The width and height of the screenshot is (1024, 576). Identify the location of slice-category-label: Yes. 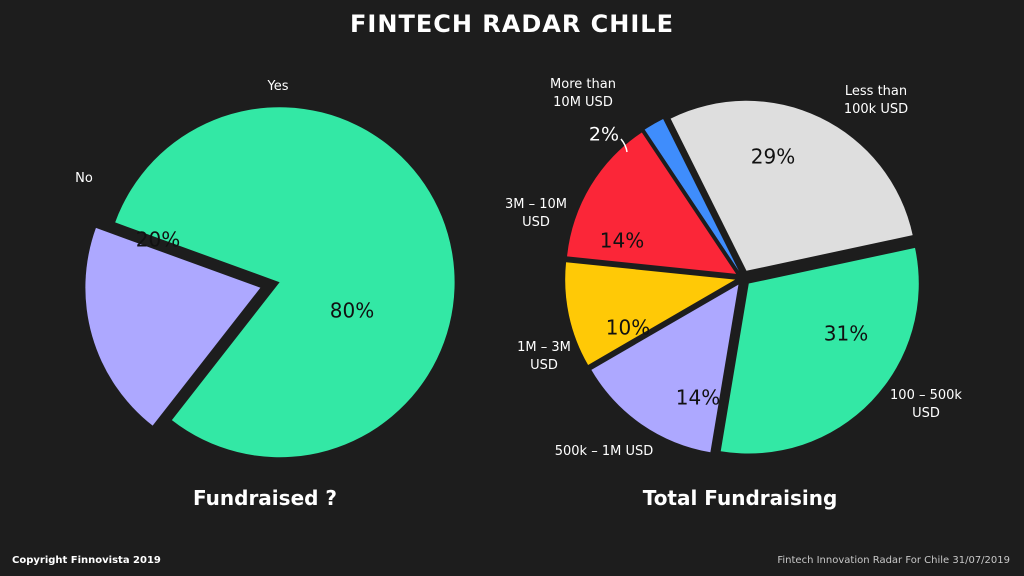
(278, 86).